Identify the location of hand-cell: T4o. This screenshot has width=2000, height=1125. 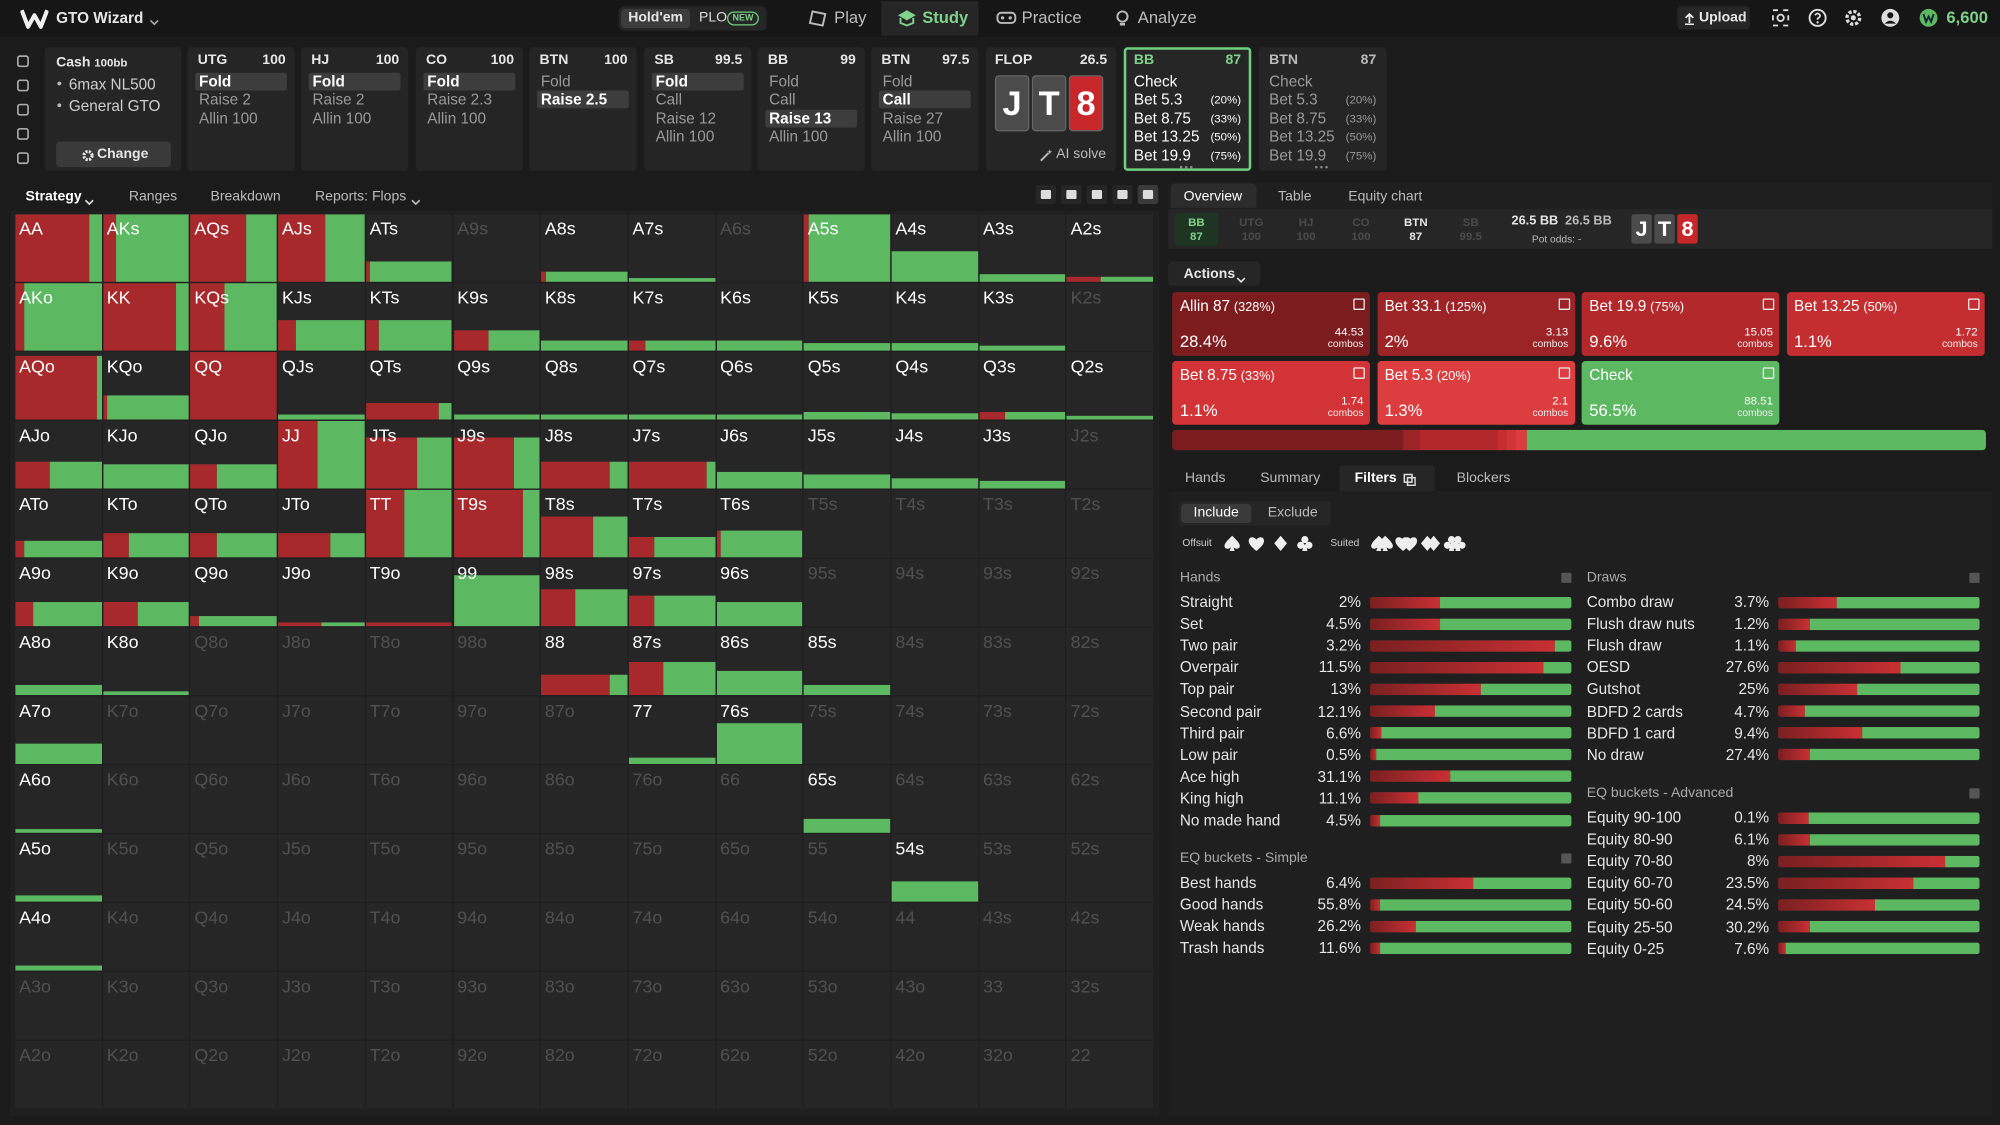
(409, 937).